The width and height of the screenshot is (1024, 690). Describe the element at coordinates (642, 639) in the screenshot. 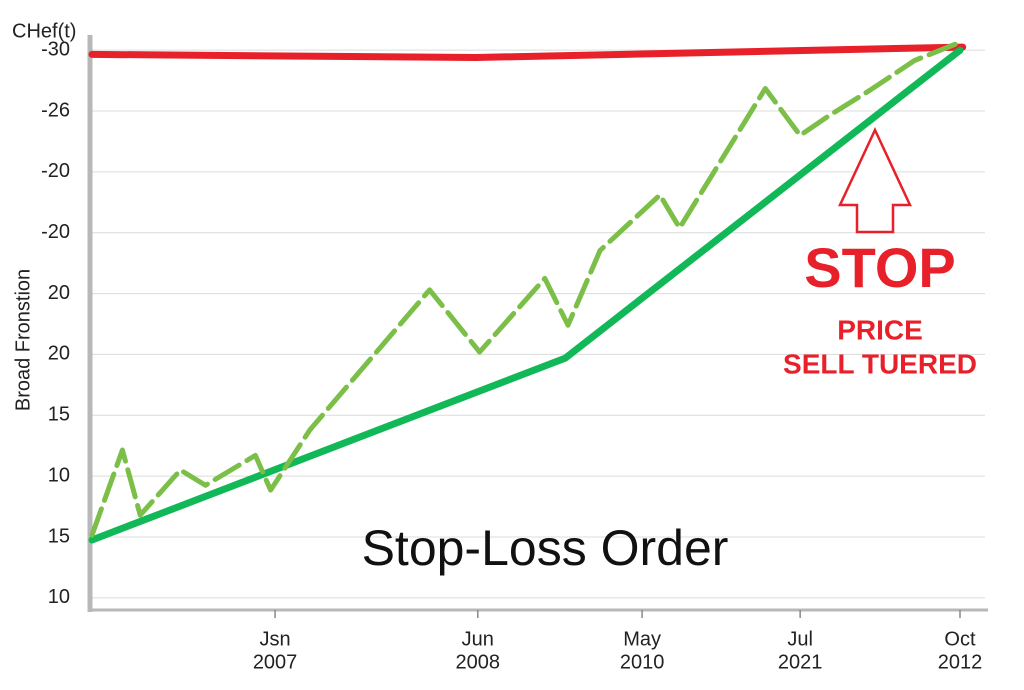

I see `x-tick-label: May` at that location.